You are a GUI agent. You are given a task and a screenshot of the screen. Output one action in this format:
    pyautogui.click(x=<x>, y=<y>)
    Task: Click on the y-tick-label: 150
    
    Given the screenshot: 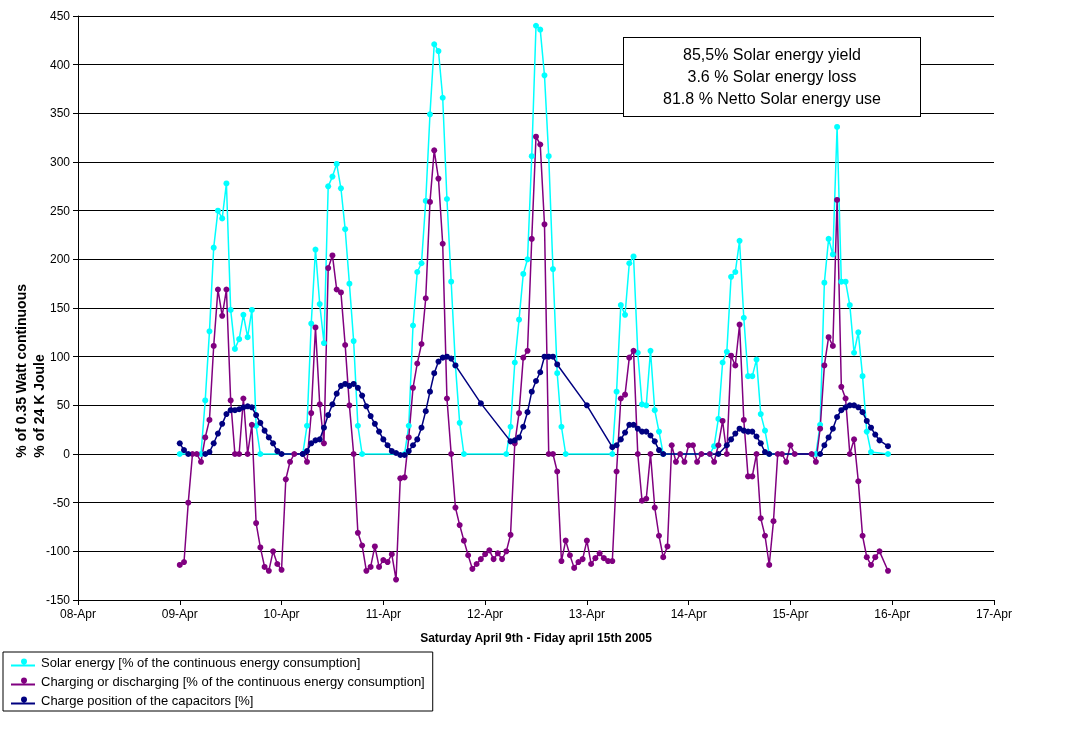 What is the action you would take?
    pyautogui.click(x=60, y=308)
    